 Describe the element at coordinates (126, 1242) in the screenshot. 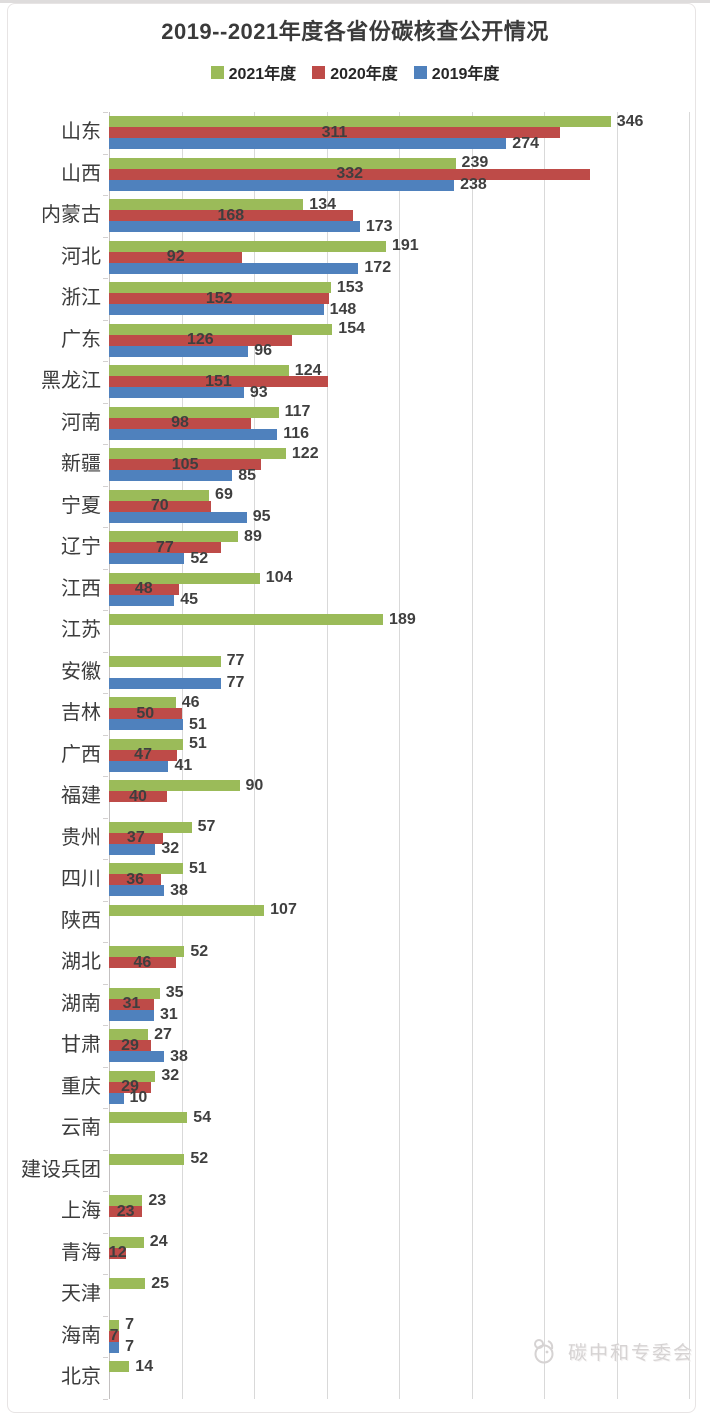

I see `bar-2021年度-青海` at that location.